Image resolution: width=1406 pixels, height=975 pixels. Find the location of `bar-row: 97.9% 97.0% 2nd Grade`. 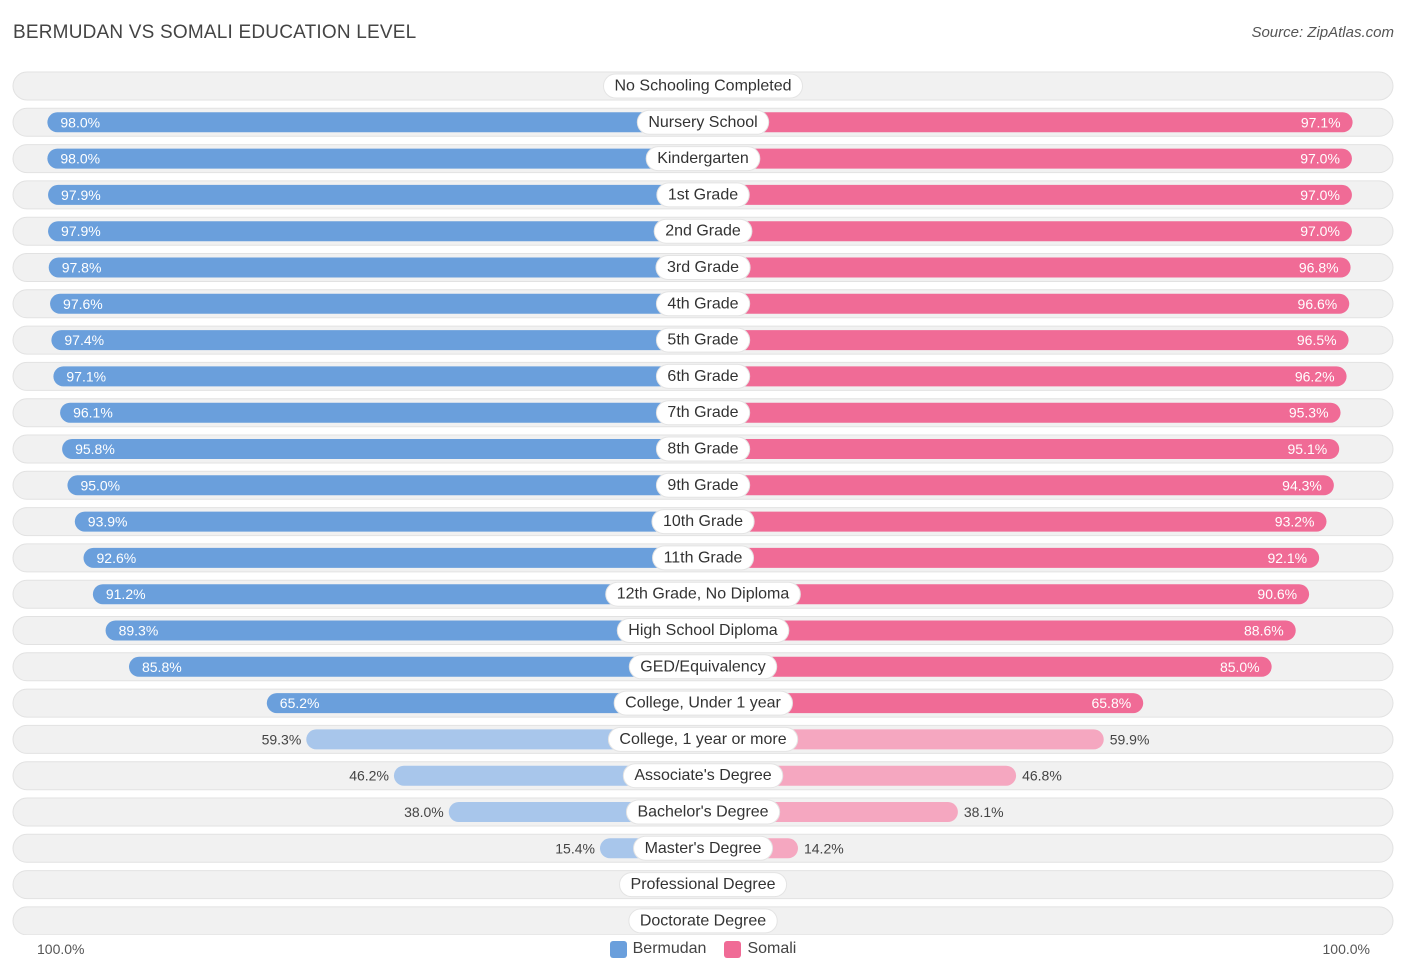

bar-row: 97.9% 97.0% 2nd Grade is located at coordinates (703, 231).